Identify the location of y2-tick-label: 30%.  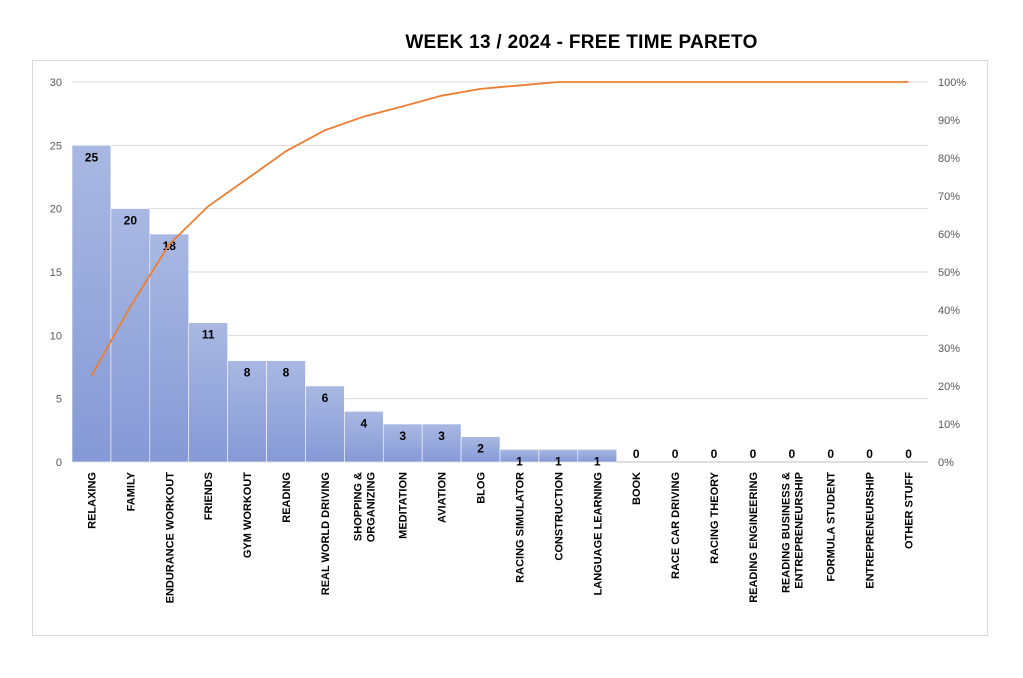
(949, 349).